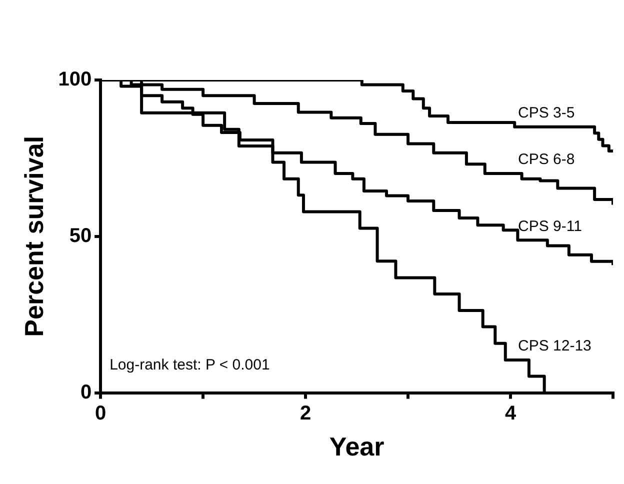 Image resolution: width=624 pixels, height=484 pixels. What do you see at coordinates (86, 392) in the screenshot?
I see `y-tick-label: 0` at bounding box center [86, 392].